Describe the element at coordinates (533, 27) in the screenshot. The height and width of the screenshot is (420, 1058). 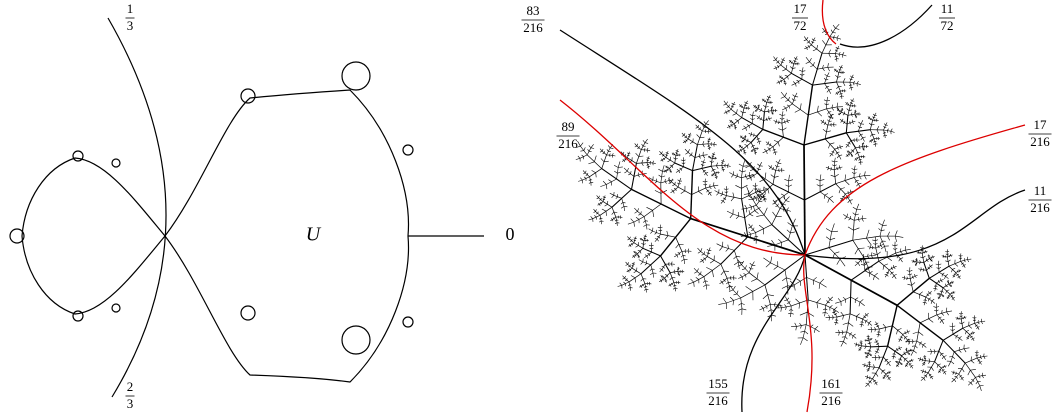
I see `denominator: 216` at that location.